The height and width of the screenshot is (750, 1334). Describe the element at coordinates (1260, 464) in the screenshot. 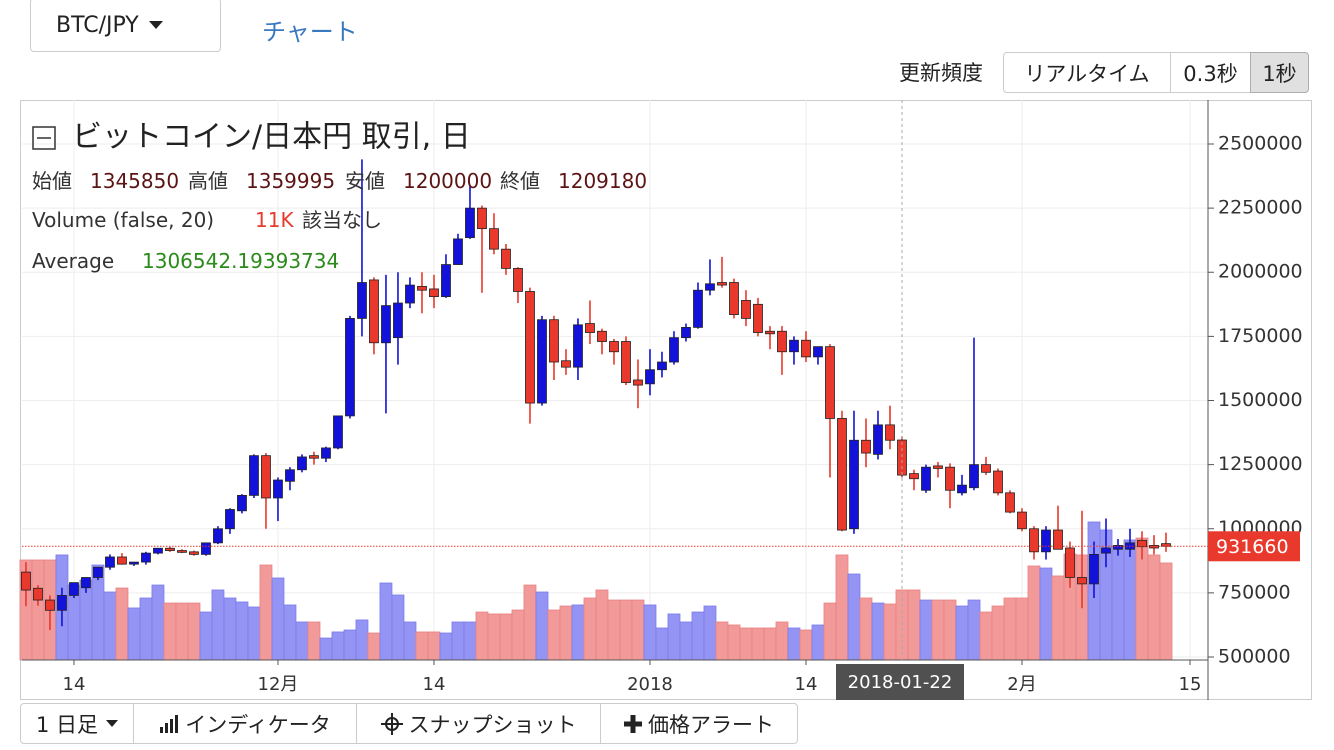

I see `y-tick-label: 1250000` at that location.